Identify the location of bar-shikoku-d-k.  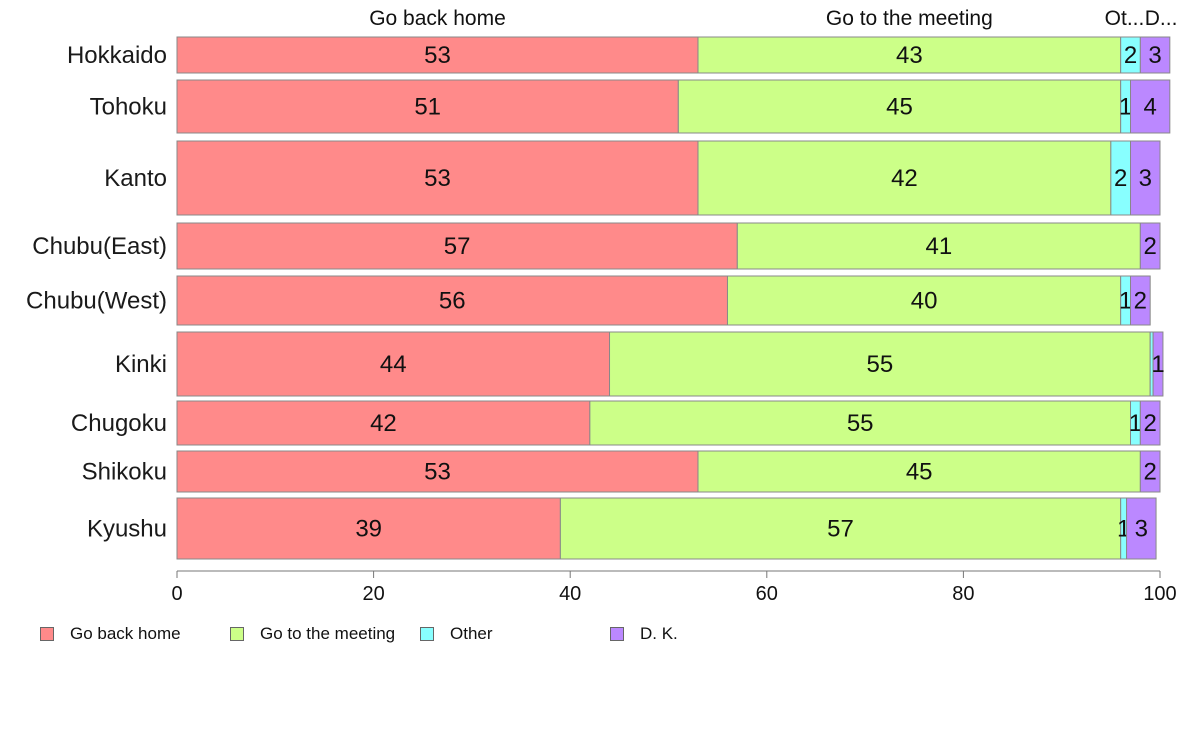
(1150, 471).